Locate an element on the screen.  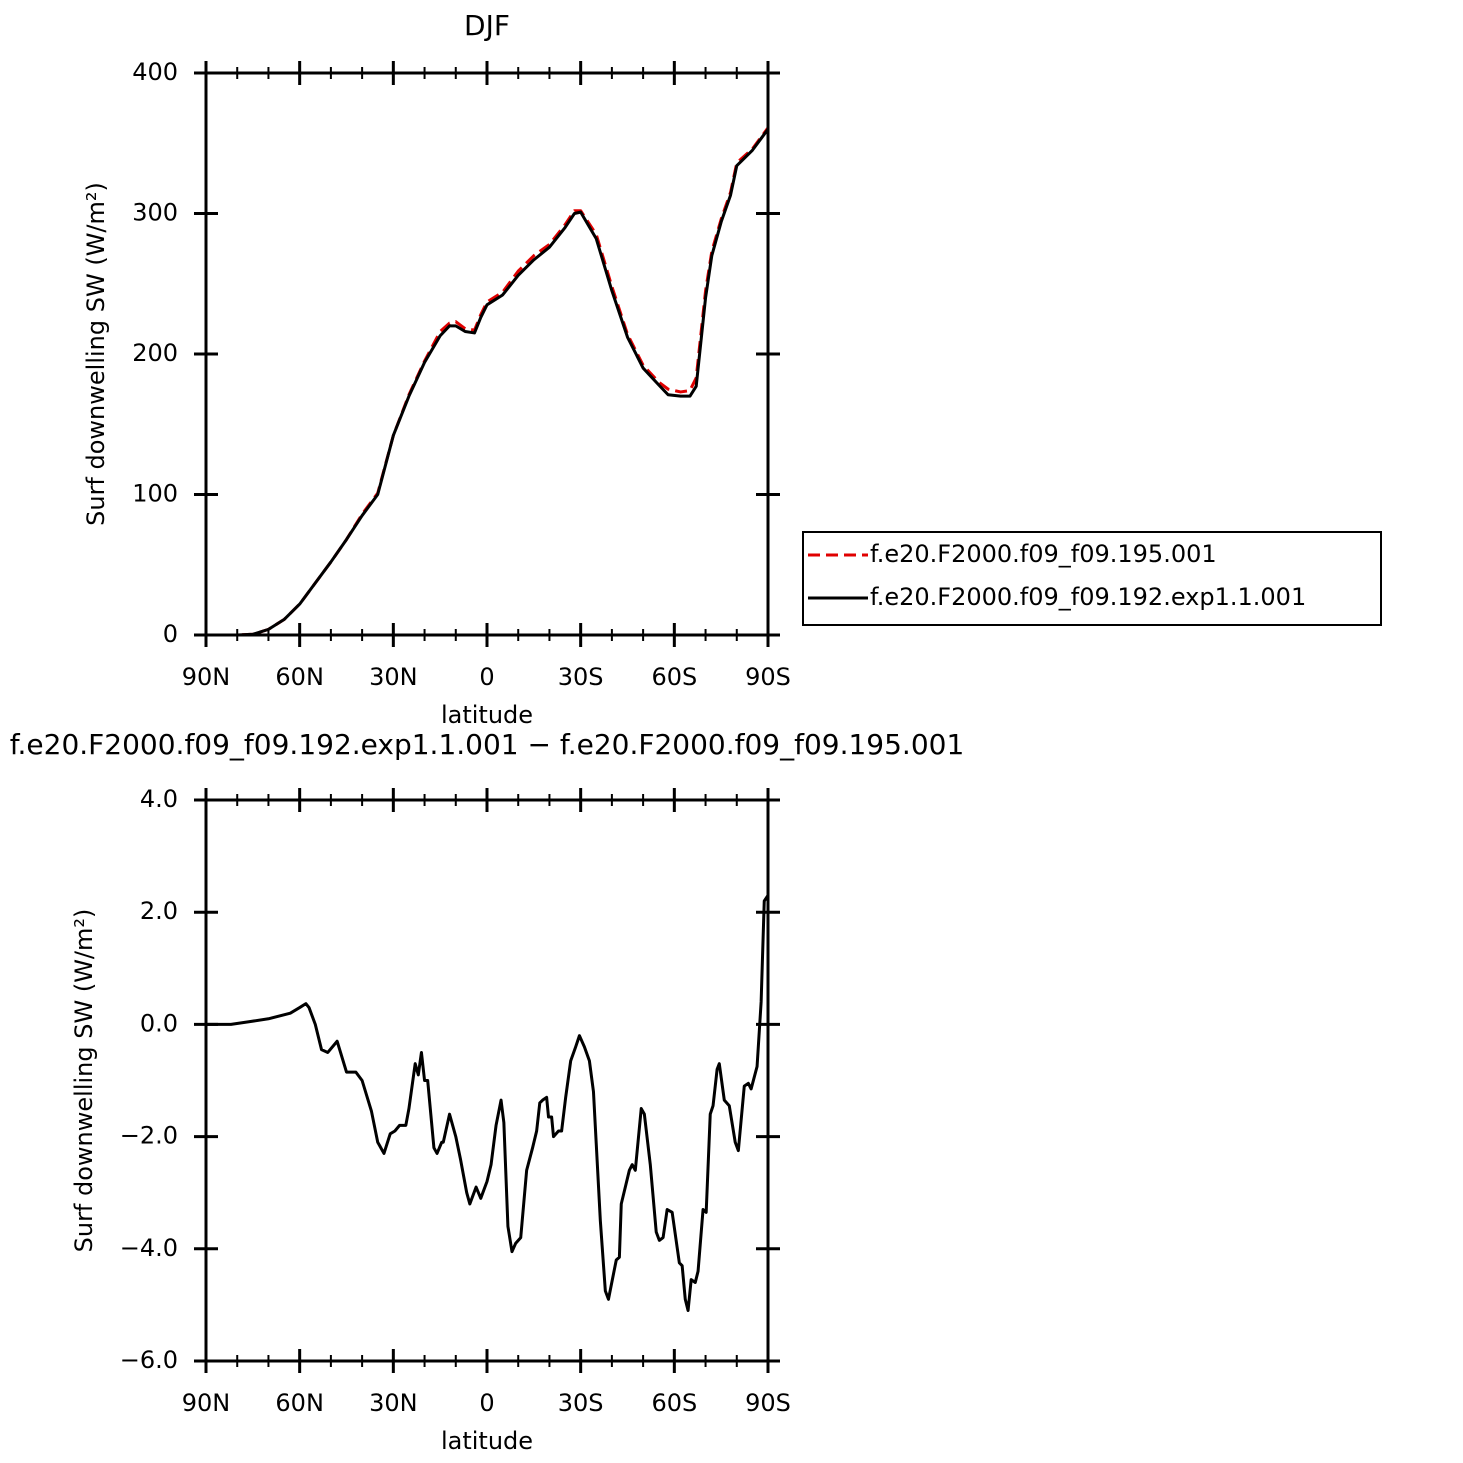
y-tick-label: 200 is located at coordinates (155, 353).